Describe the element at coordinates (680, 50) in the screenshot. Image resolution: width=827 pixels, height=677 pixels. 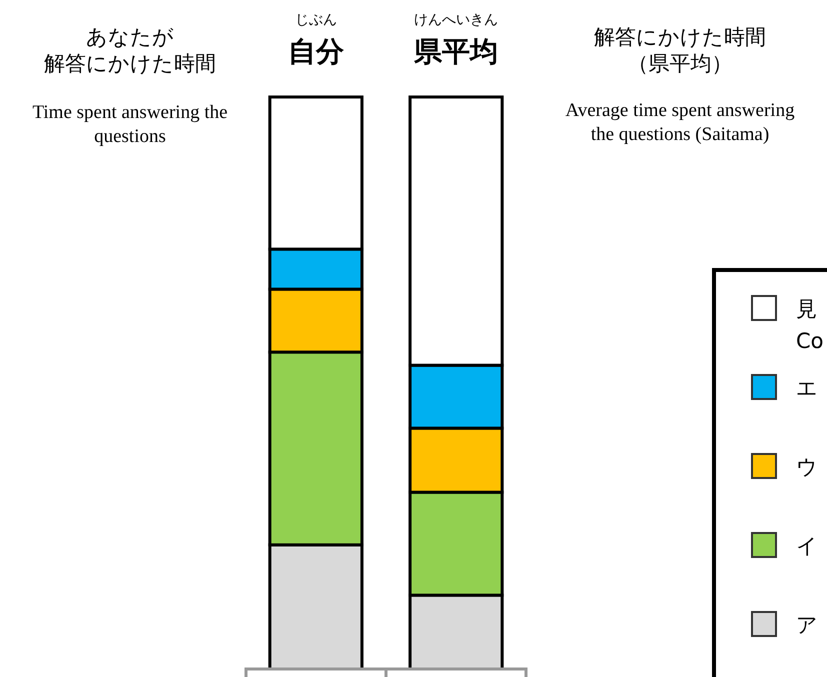
I see `text: 解答にかけた時間（県平均）` at that location.